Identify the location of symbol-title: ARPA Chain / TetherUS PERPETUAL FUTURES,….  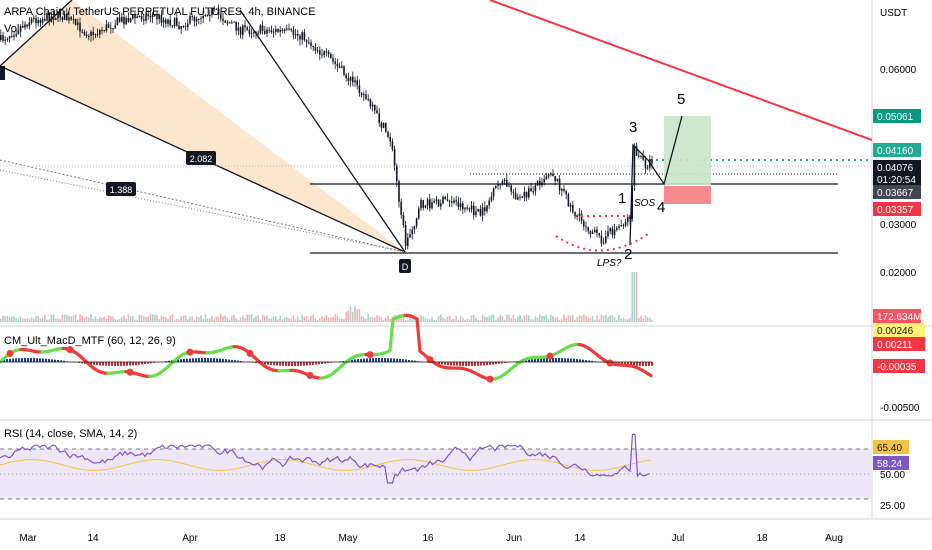
(160, 12).